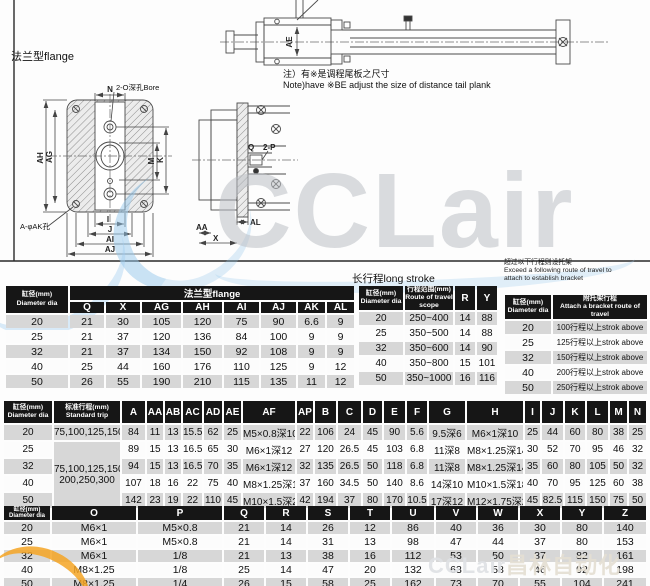 This screenshot has width=650, height=586. What do you see at coordinates (582, 582) in the screenshot?
I see `cell: 104` at bounding box center [582, 582].